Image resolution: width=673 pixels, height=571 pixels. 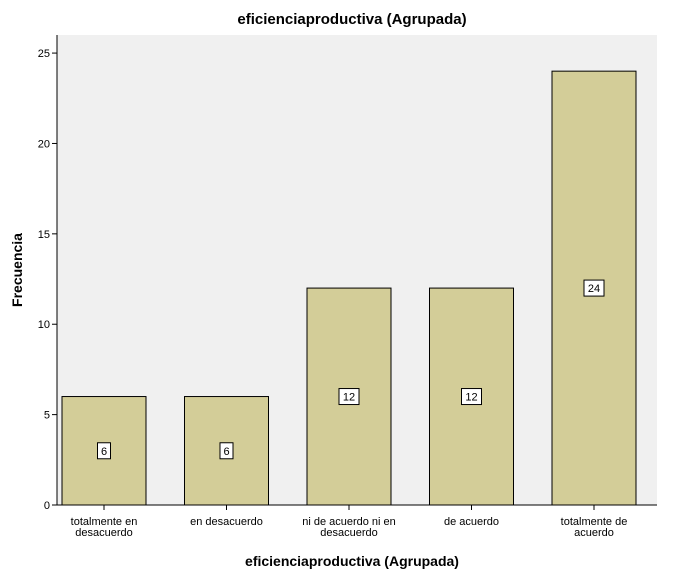 I want to click on y-tick-label: 10, so click(x=44, y=325).